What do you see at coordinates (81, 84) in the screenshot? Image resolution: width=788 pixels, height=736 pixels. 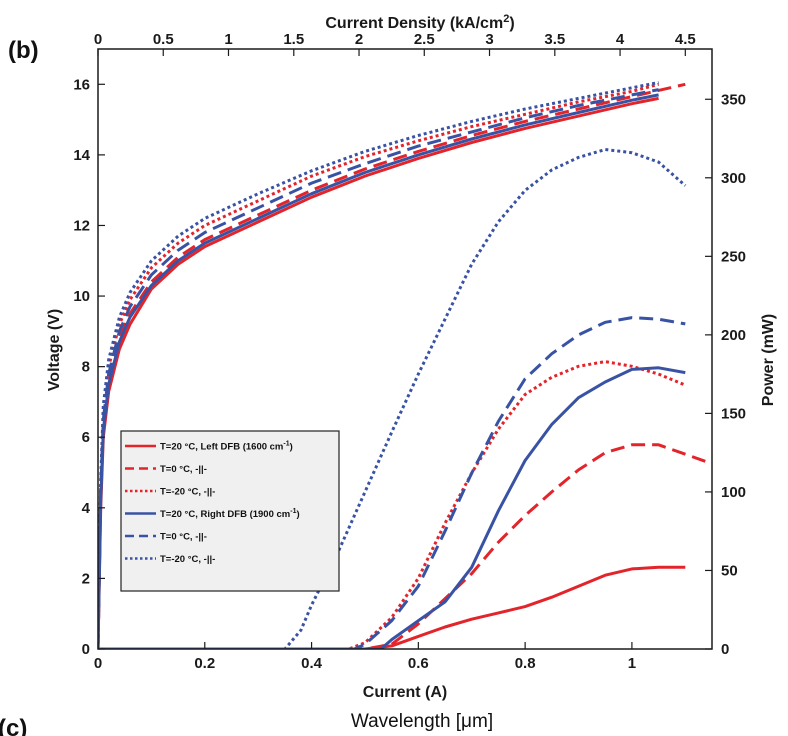 I see `y-left-tick-label: 16` at bounding box center [81, 84].